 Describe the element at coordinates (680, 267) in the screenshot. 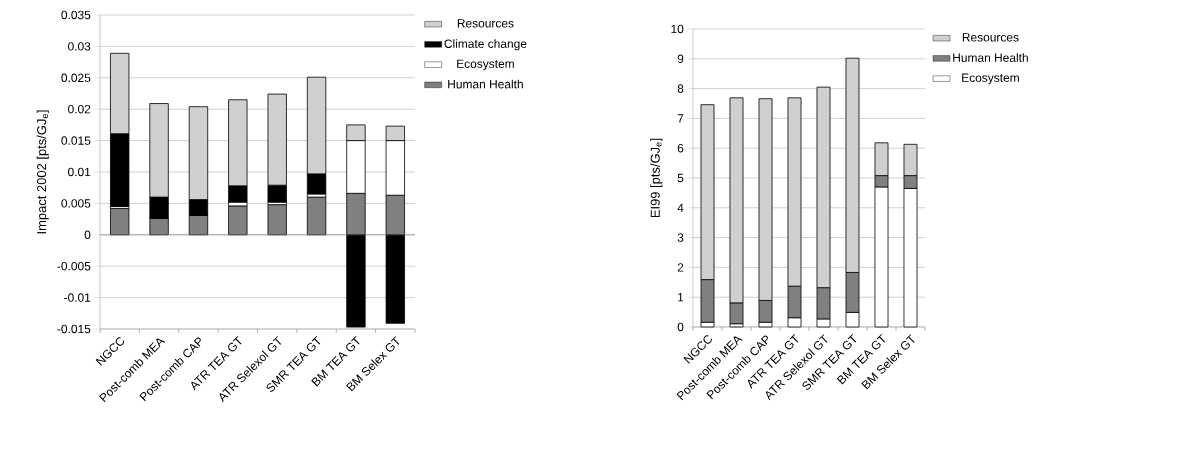

I see `y-tick-label: 2` at that location.